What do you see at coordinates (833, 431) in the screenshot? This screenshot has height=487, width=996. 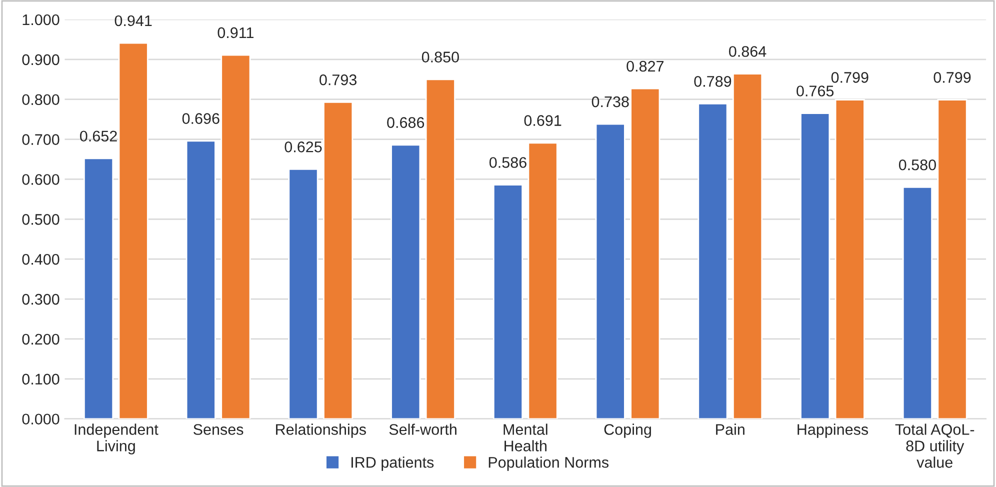 I see `x-tick-label: Happiness` at bounding box center [833, 431].